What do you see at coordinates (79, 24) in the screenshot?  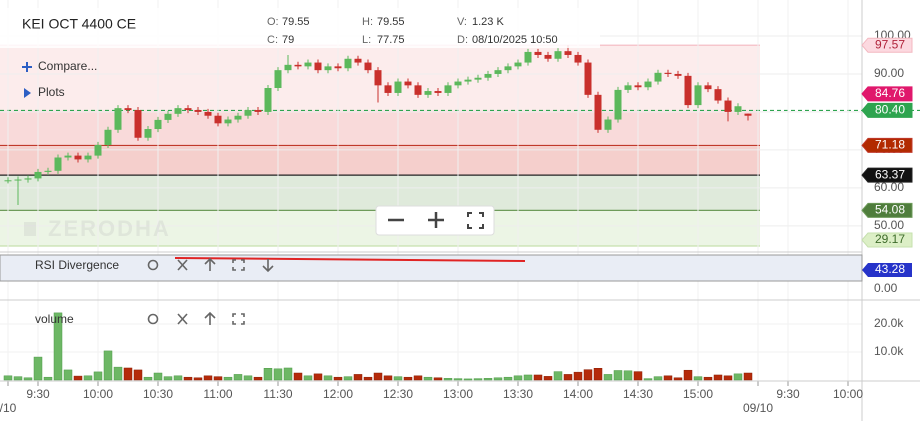 I see `instrument-title: KEI OCT 4400 CE` at bounding box center [79, 24].